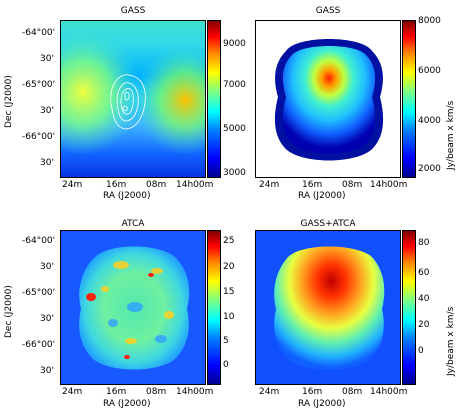  I want to click on atca-noise-spots, so click(137, 302).